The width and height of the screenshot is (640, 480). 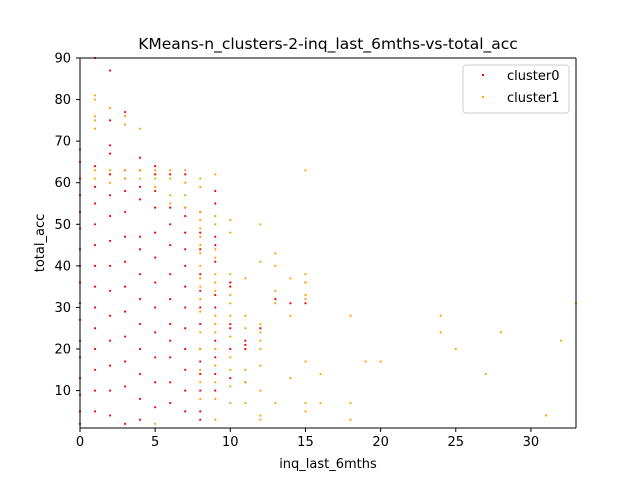 I want to click on y-tick-label: 70, so click(x=62, y=142).